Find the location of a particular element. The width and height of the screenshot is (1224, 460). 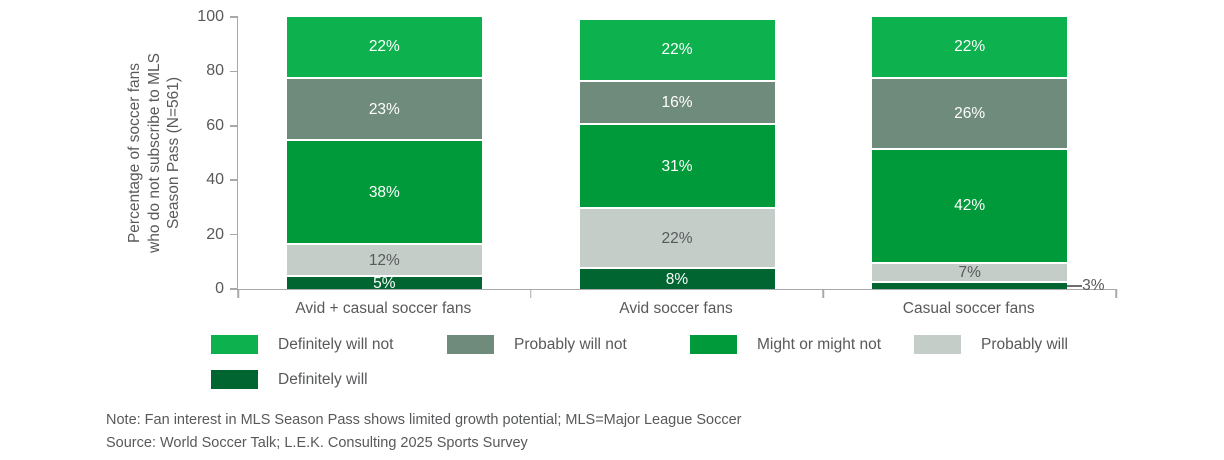

bar-segment-label: 8% is located at coordinates (677, 279).